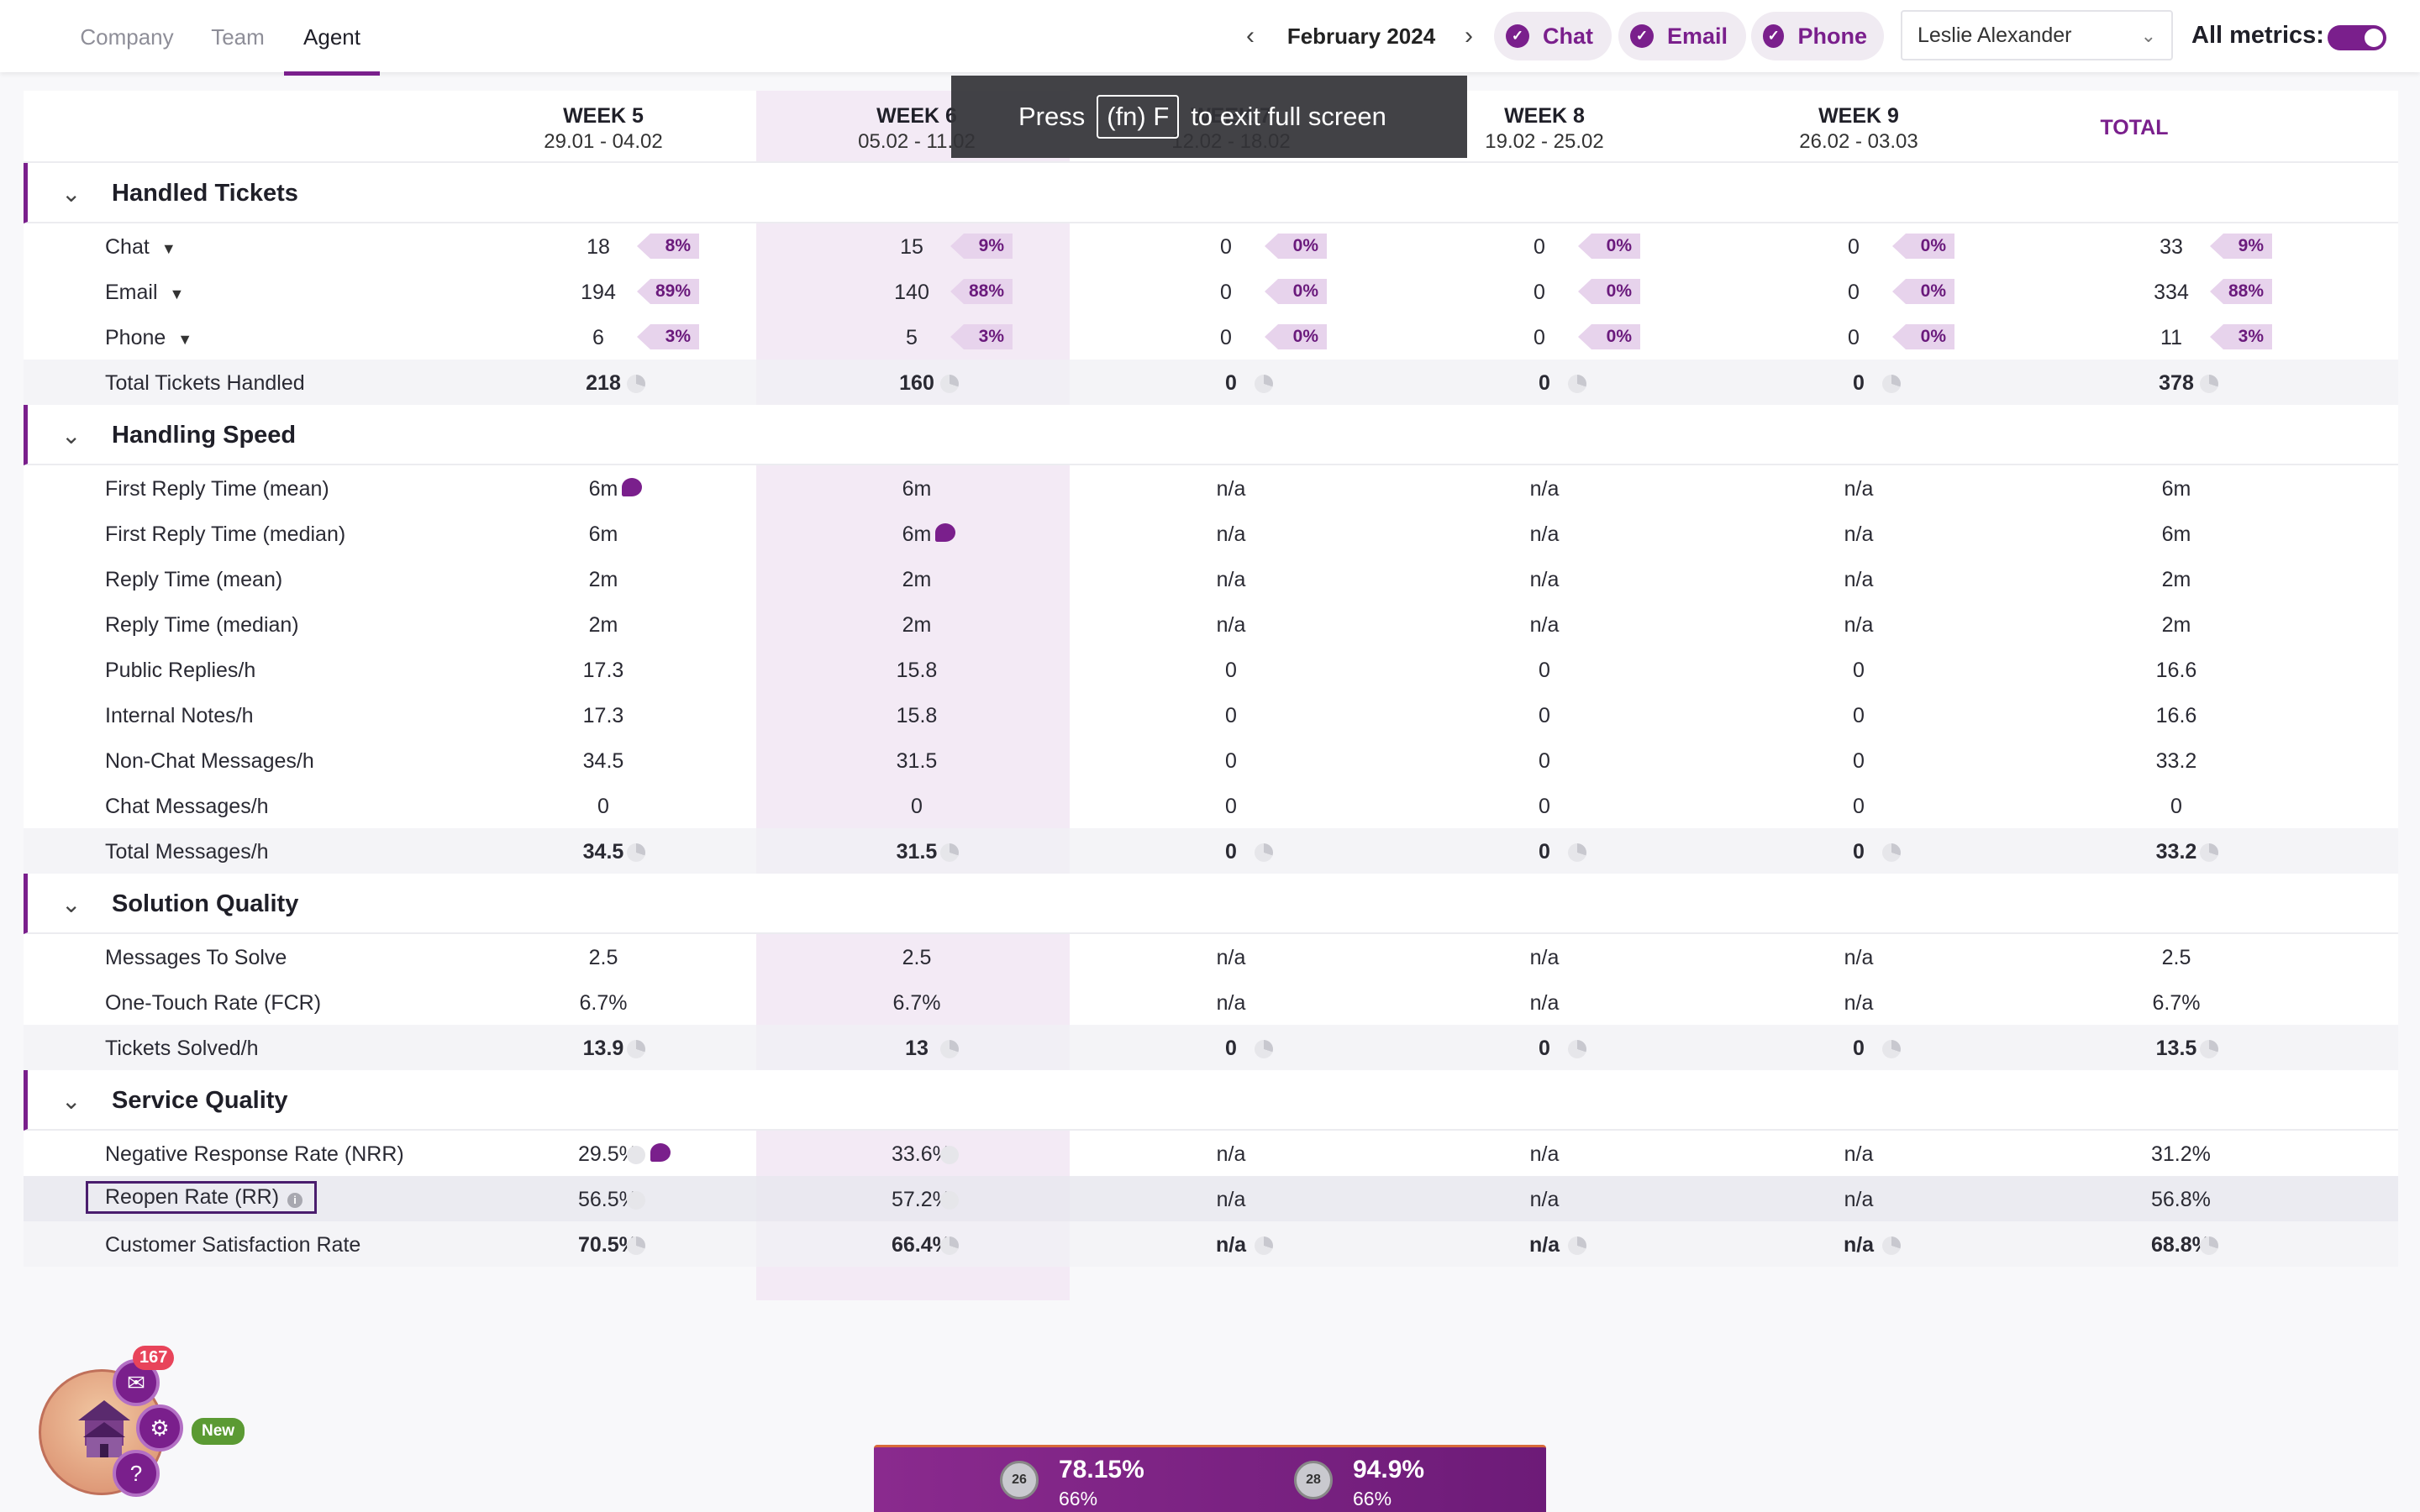 The width and height of the screenshot is (2420, 1512). Describe the element at coordinates (202, 625) in the screenshot. I see `metric-label: Reply Time (median)` at that location.